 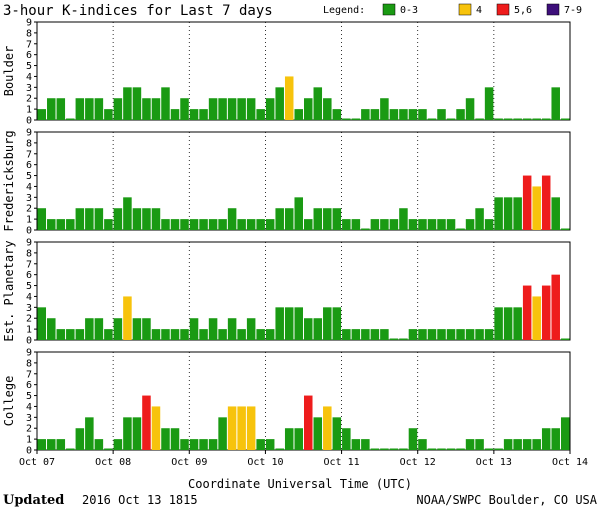 What do you see at coordinates (494, 462) in the screenshot?
I see `x-tick-label: Oct 13` at bounding box center [494, 462].